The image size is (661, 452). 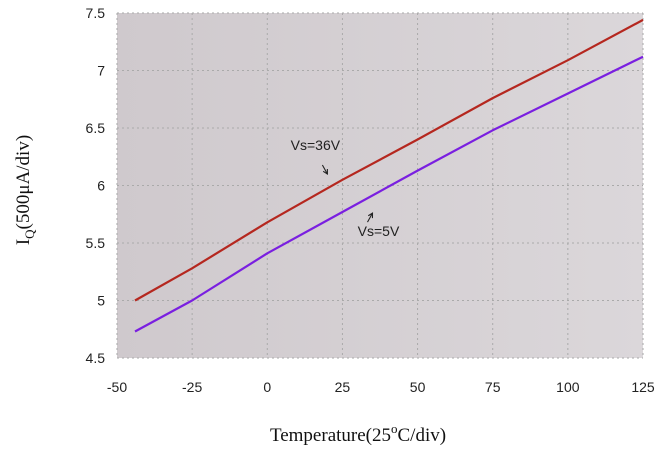 I want to click on x-tick-label: 50, so click(x=418, y=387).